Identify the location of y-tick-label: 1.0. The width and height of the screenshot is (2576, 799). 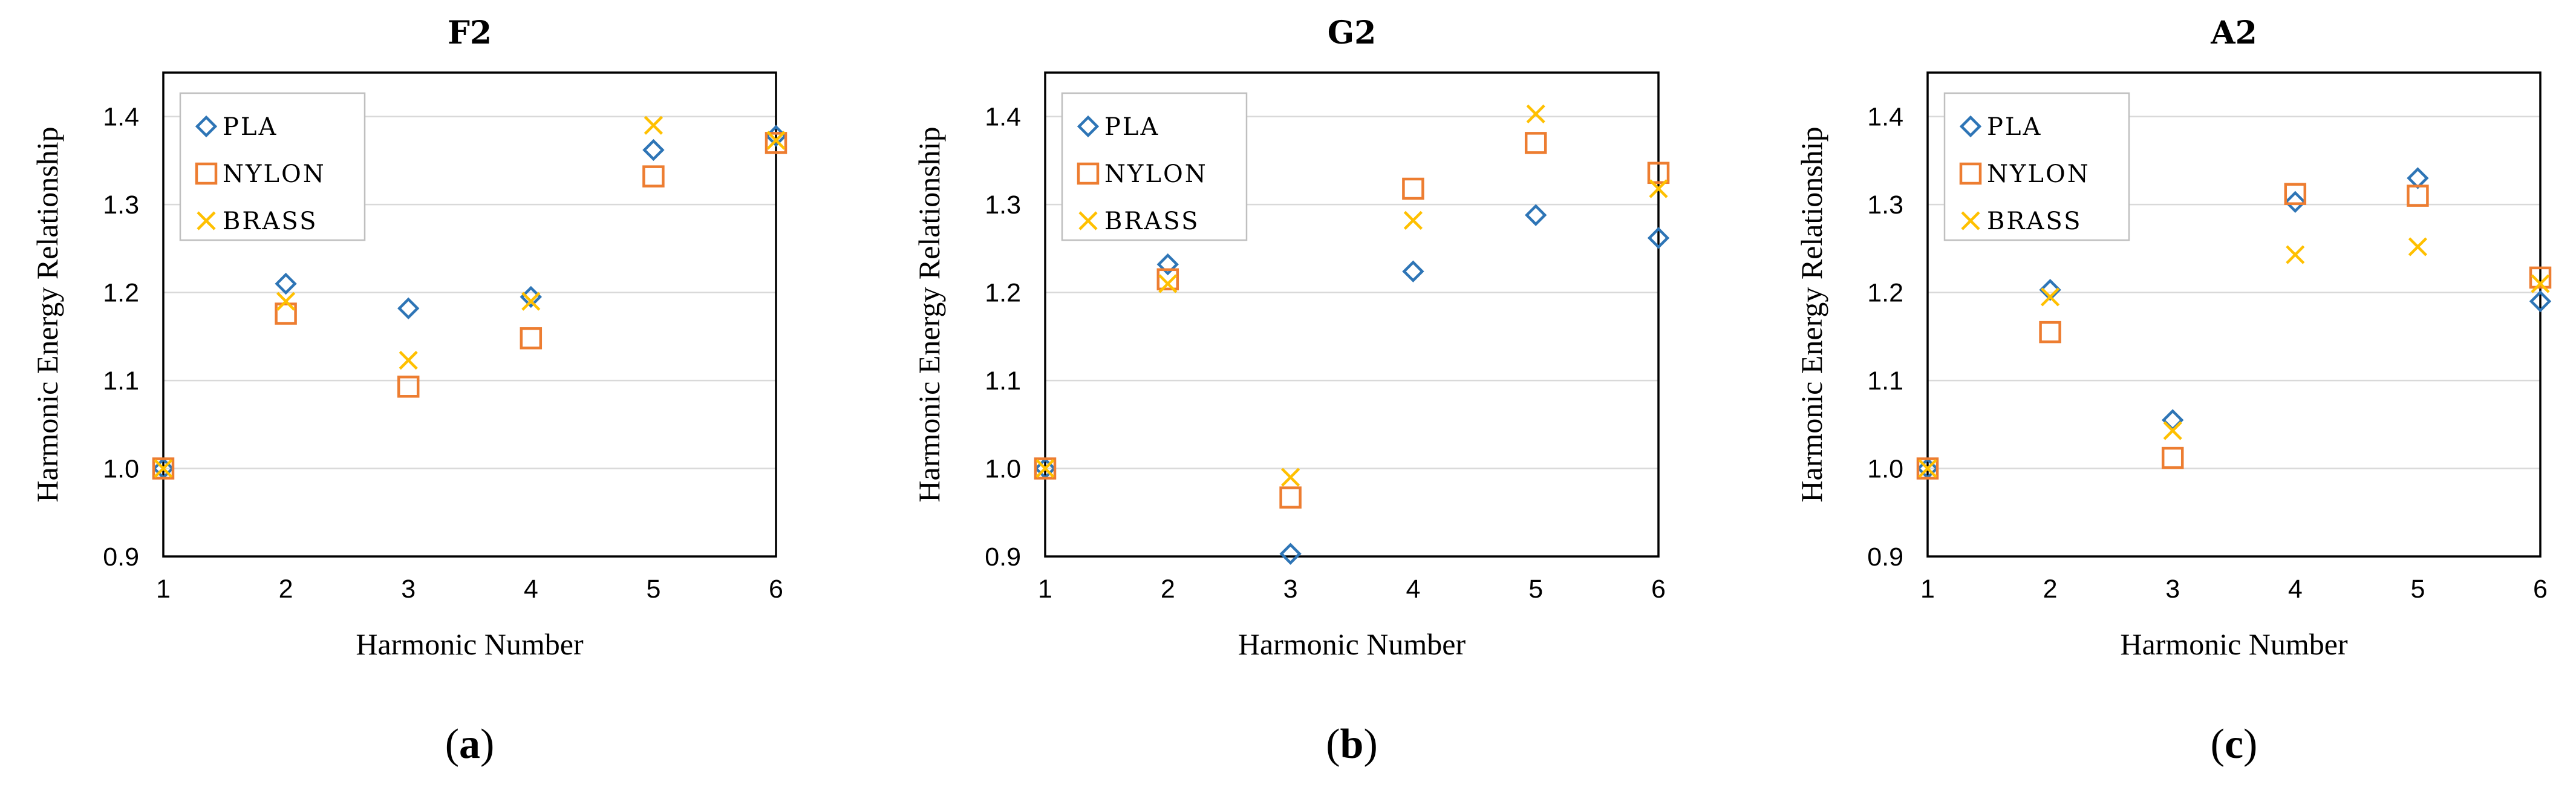
(121, 469).